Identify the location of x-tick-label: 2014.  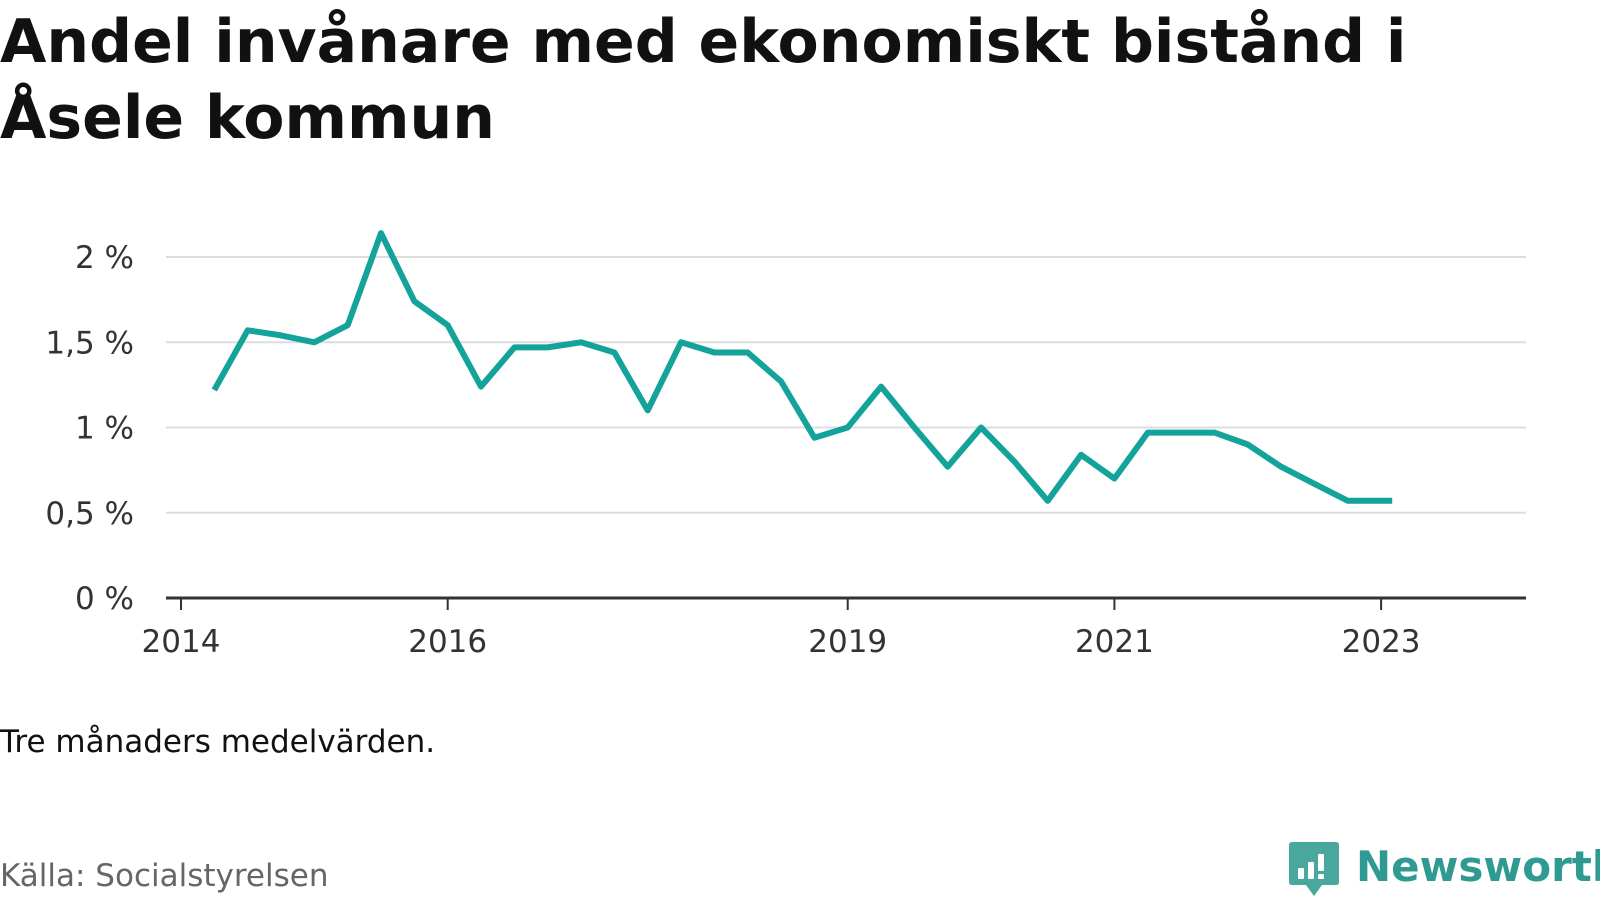
(181, 642).